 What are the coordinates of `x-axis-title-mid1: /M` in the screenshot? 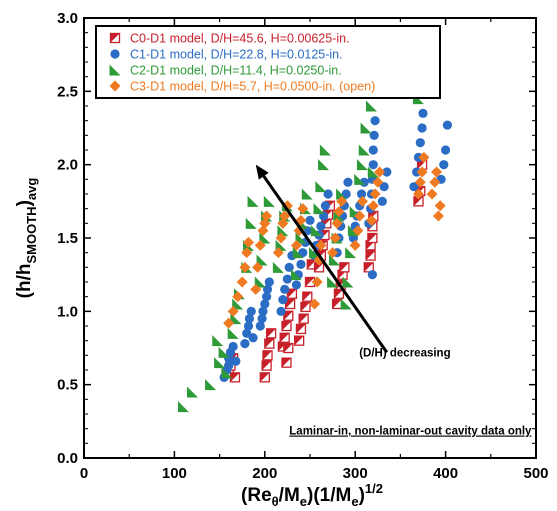 It's located at (289, 495).